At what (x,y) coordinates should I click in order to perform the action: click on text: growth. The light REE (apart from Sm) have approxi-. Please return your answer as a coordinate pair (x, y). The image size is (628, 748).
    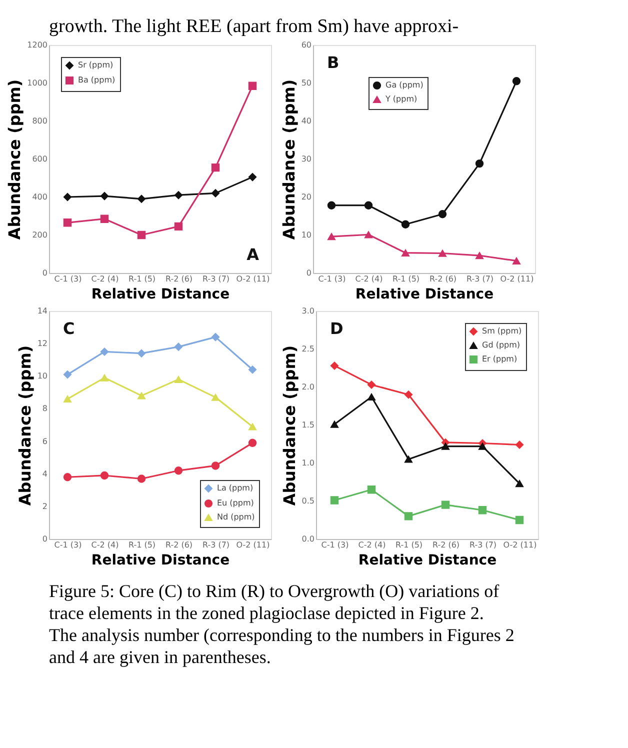
    Looking at the image, I should click on (254, 26).